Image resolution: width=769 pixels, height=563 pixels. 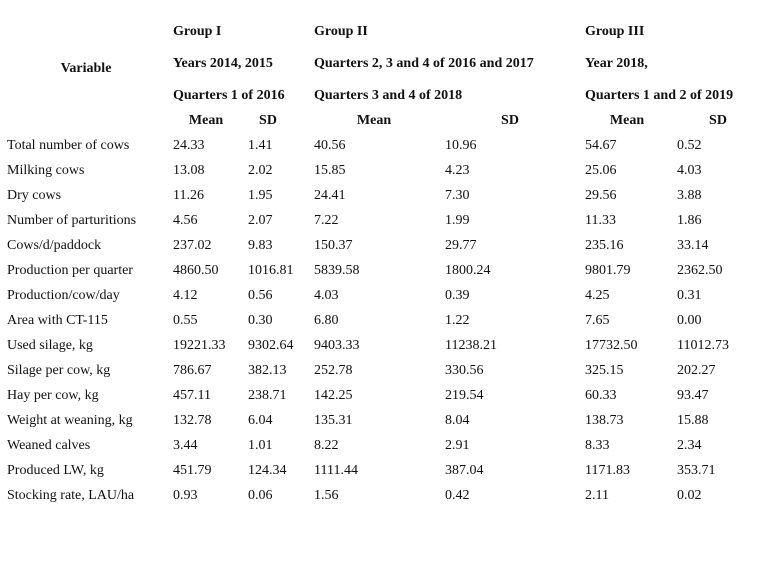 What do you see at coordinates (192, 470) in the screenshot?
I see `cell-value: 451.79` at bounding box center [192, 470].